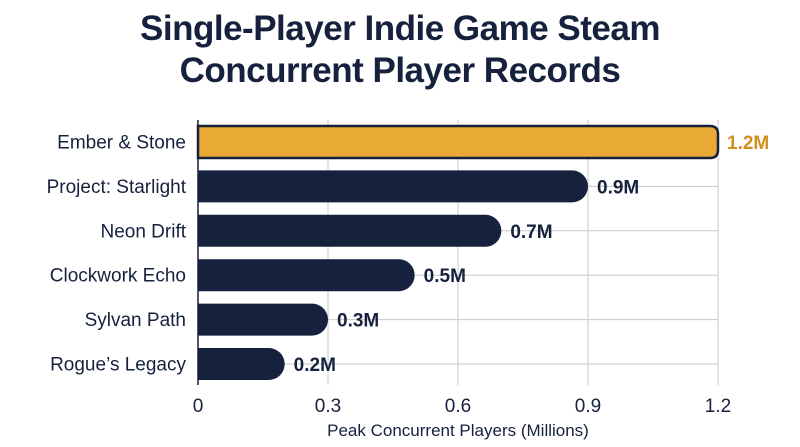 This screenshot has width=800, height=447. Describe the element at coordinates (121, 143) in the screenshot. I see `category-label: Ember & Stone` at that location.